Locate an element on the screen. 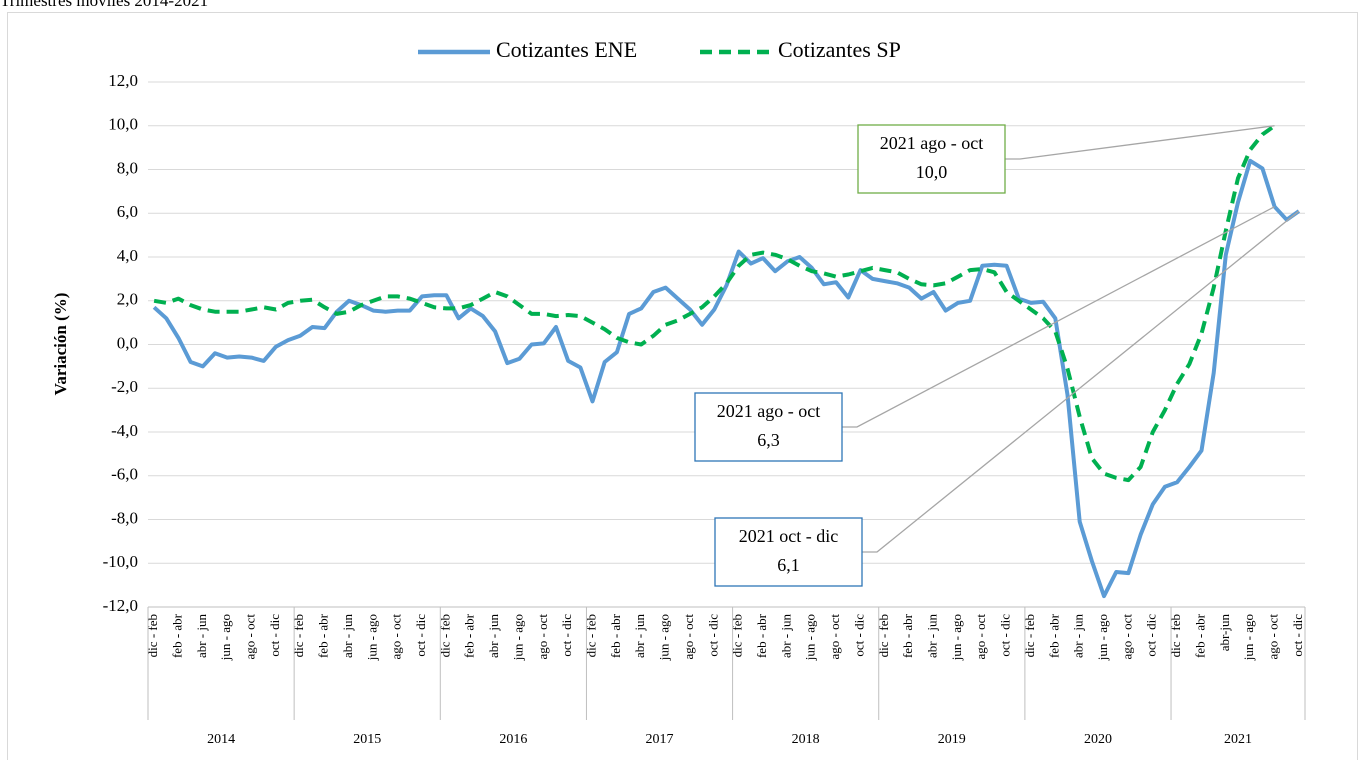 This screenshot has width=1360, height=760. annotation-value: 10,0 is located at coordinates (932, 172).